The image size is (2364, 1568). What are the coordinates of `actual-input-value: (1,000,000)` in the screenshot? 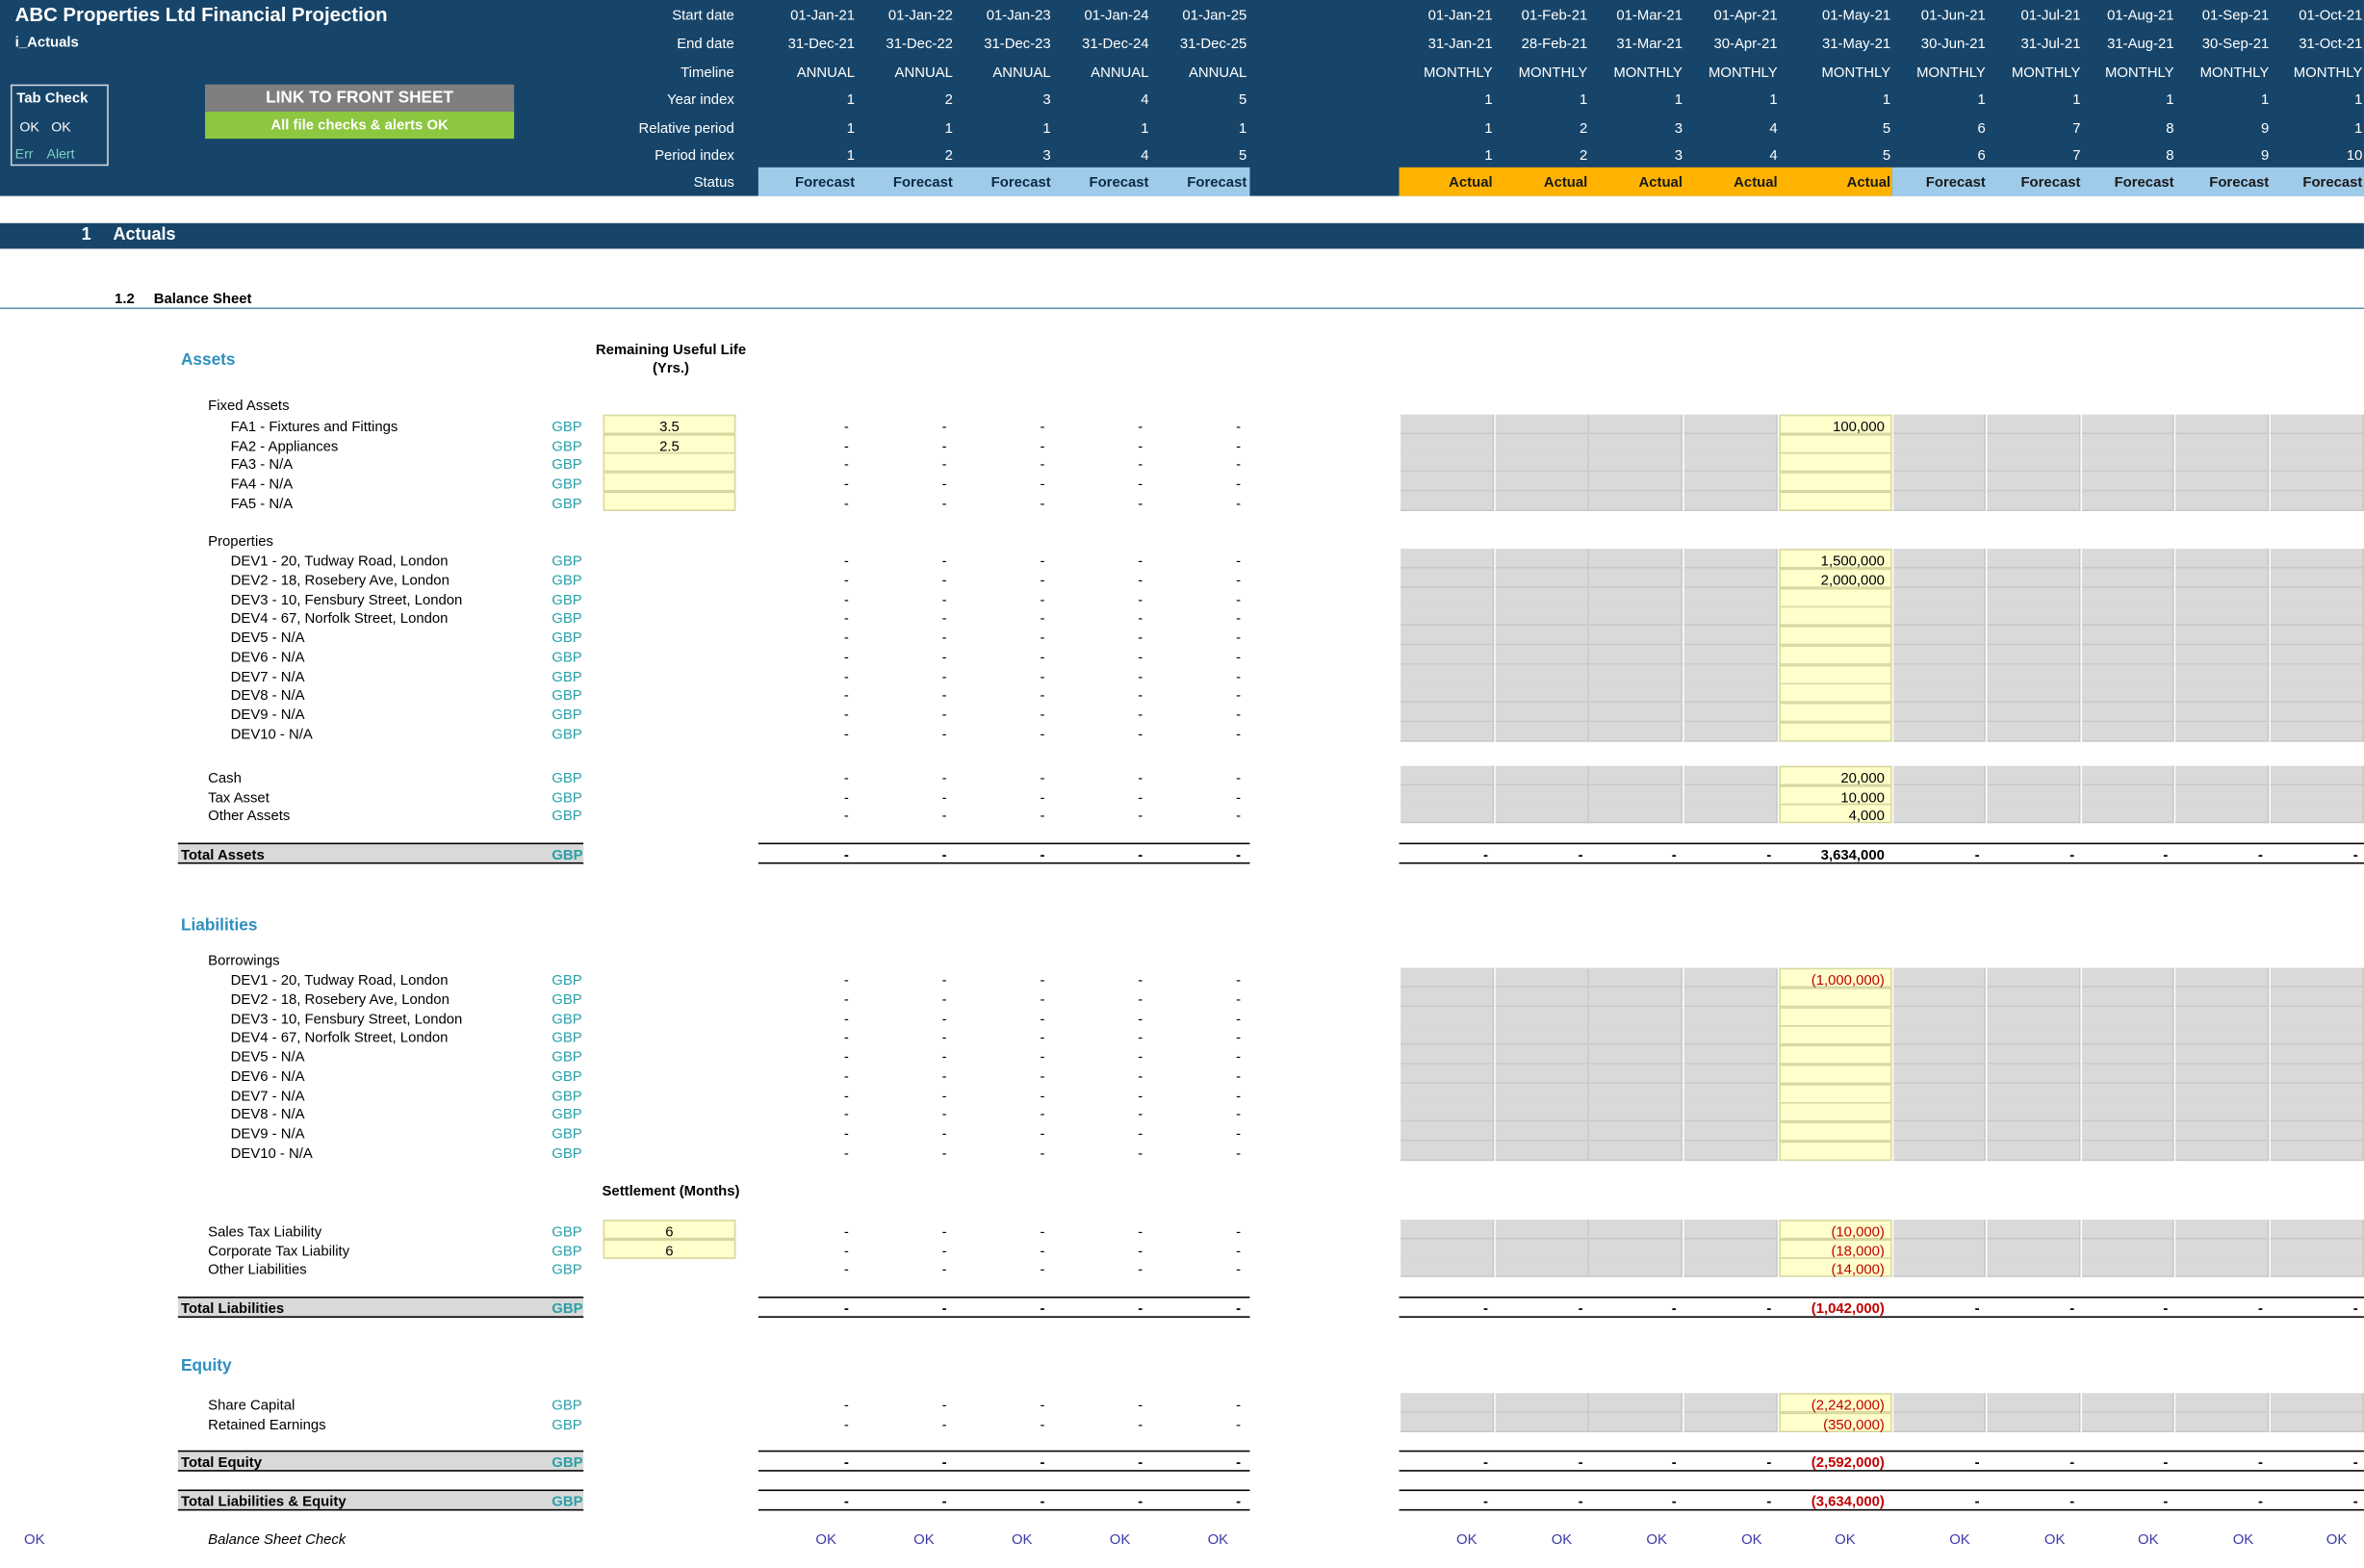 It's located at (1848, 981).